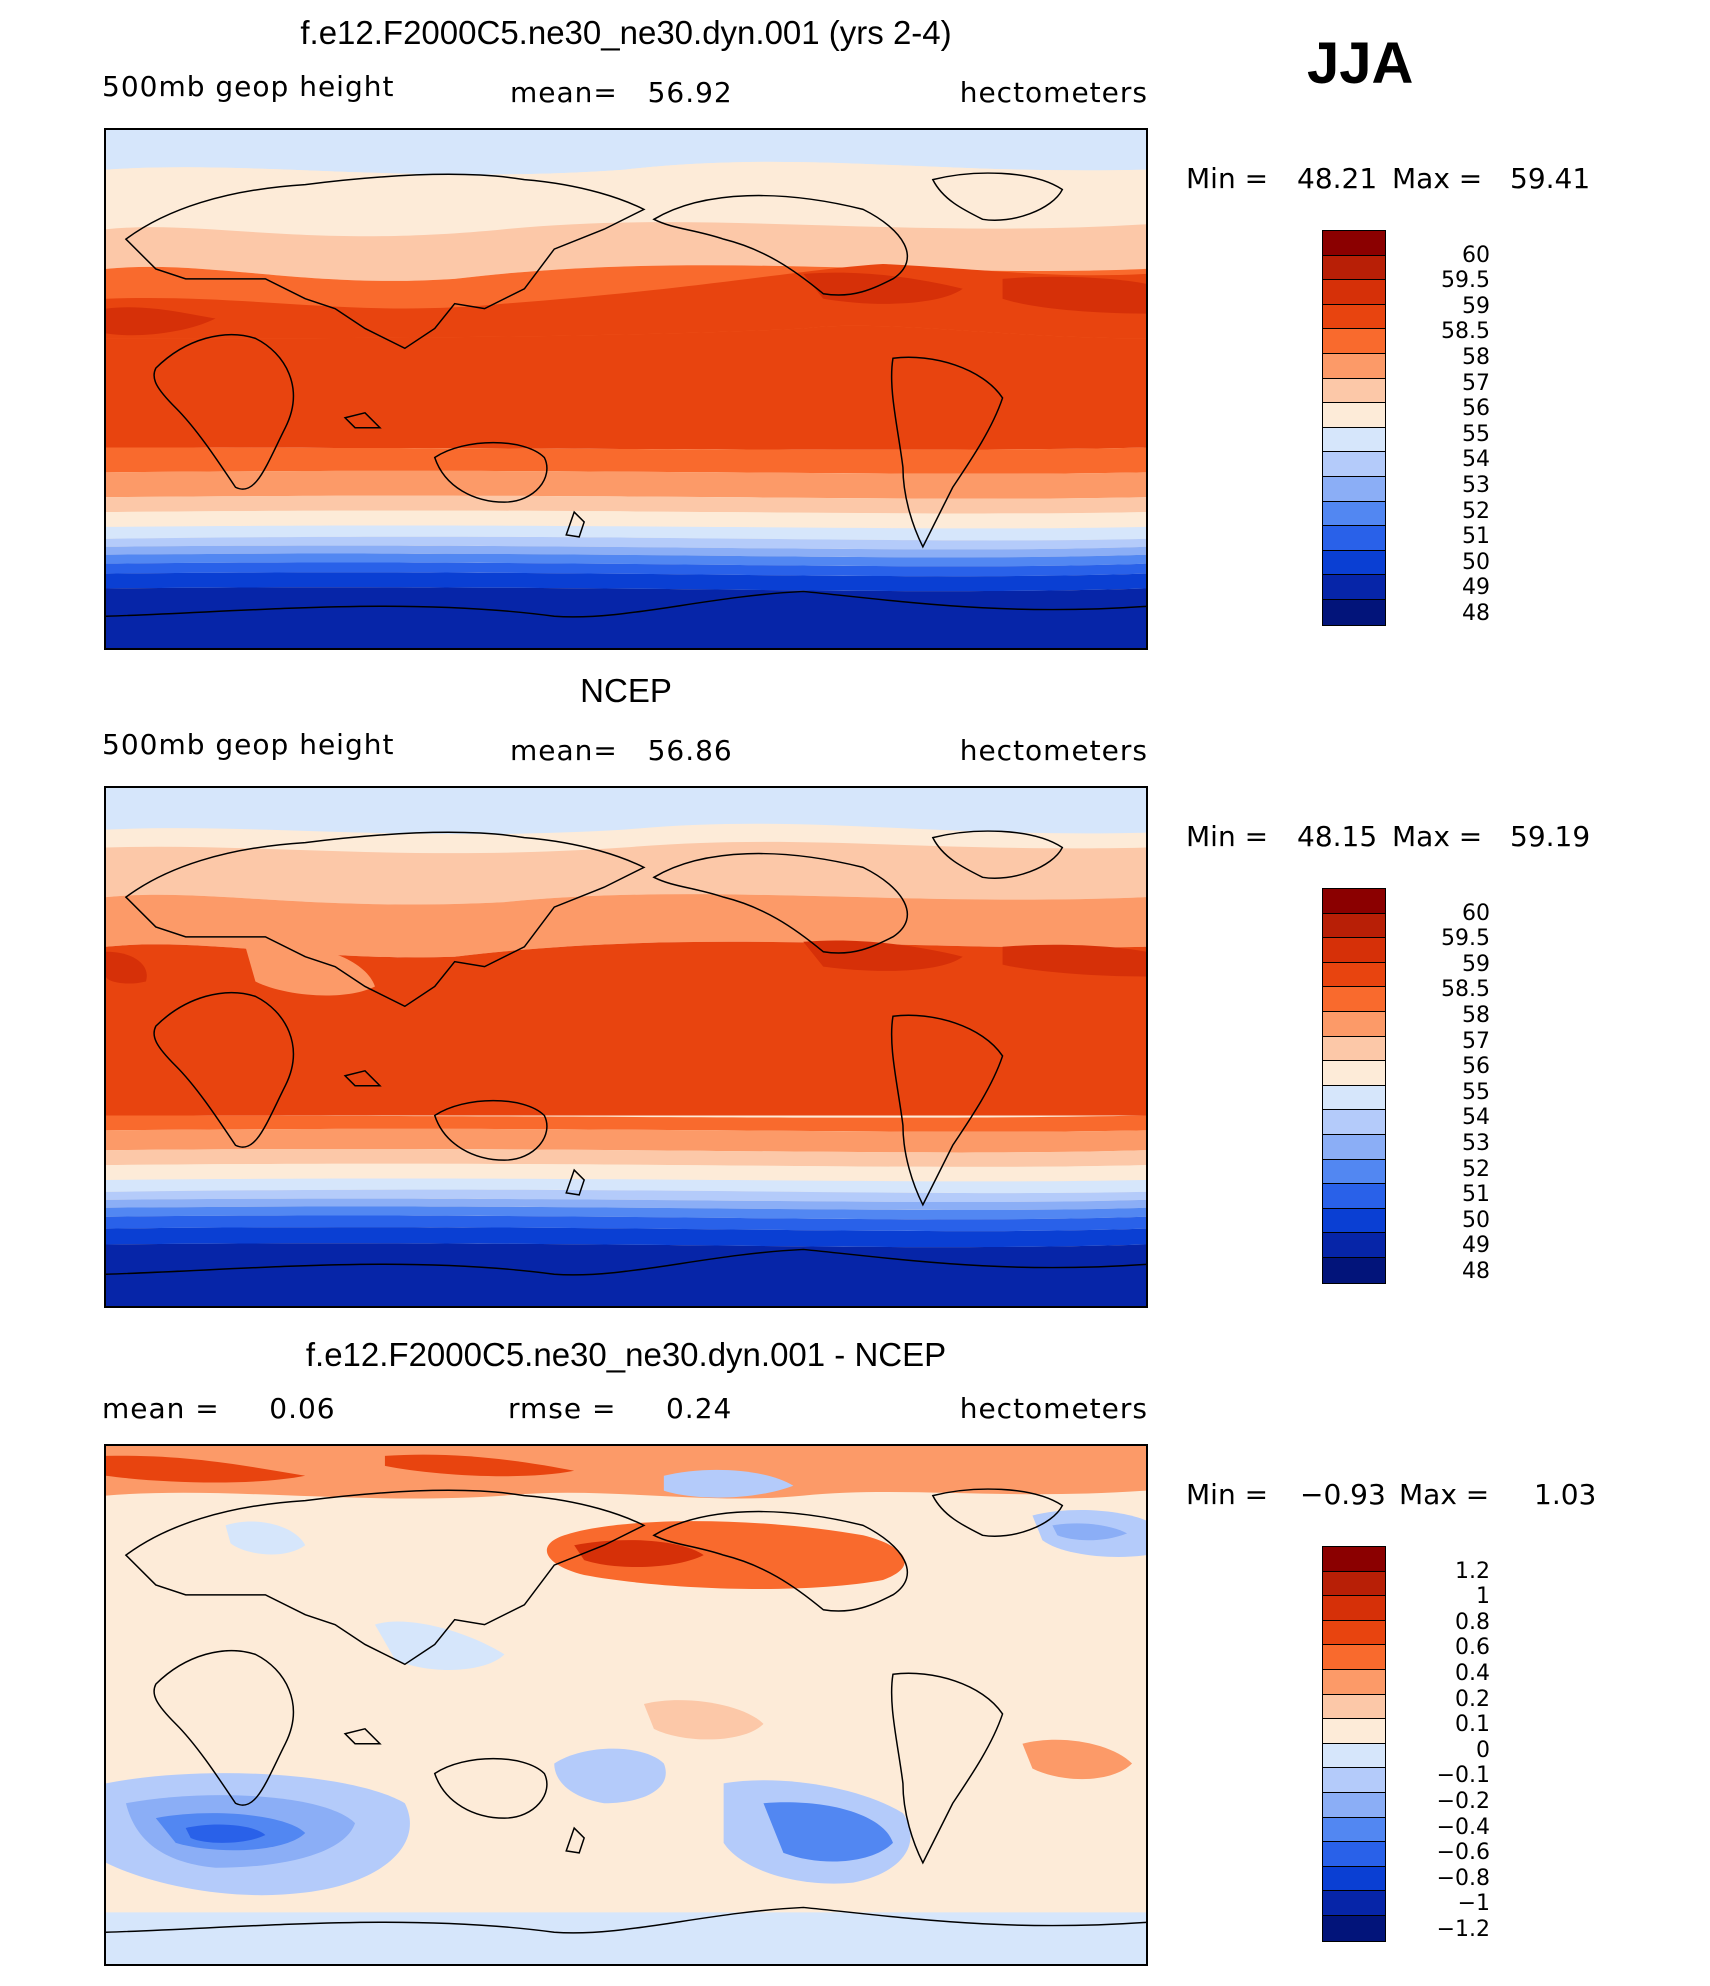 The height and width of the screenshot is (1986, 1710). Describe the element at coordinates (1476, 1271) in the screenshot. I see `colorbar-label: 48` at that location.